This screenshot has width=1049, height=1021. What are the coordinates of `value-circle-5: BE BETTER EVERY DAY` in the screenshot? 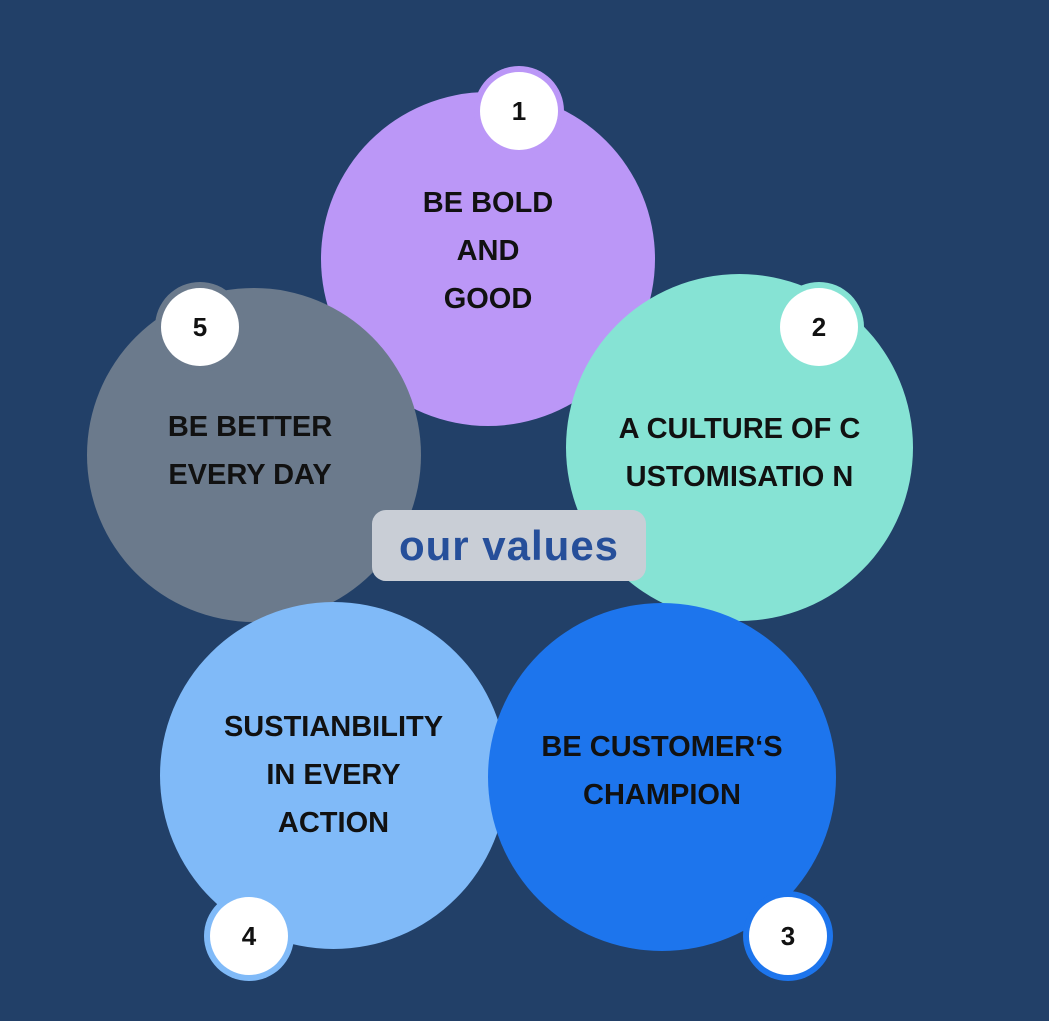 It's located at (254, 455).